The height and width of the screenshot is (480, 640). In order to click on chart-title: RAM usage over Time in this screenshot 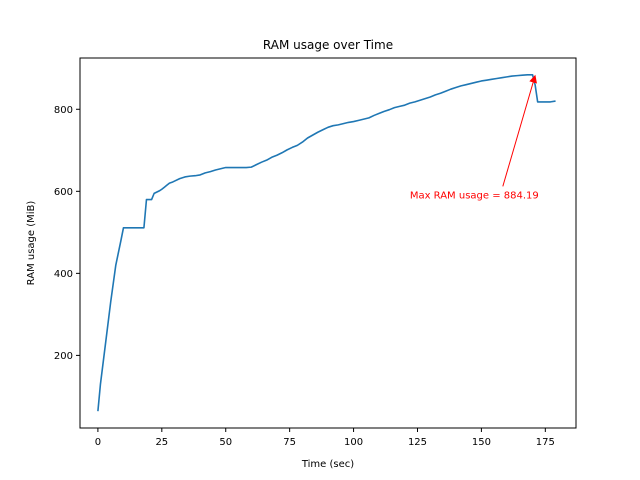, I will do `click(328, 45)`.